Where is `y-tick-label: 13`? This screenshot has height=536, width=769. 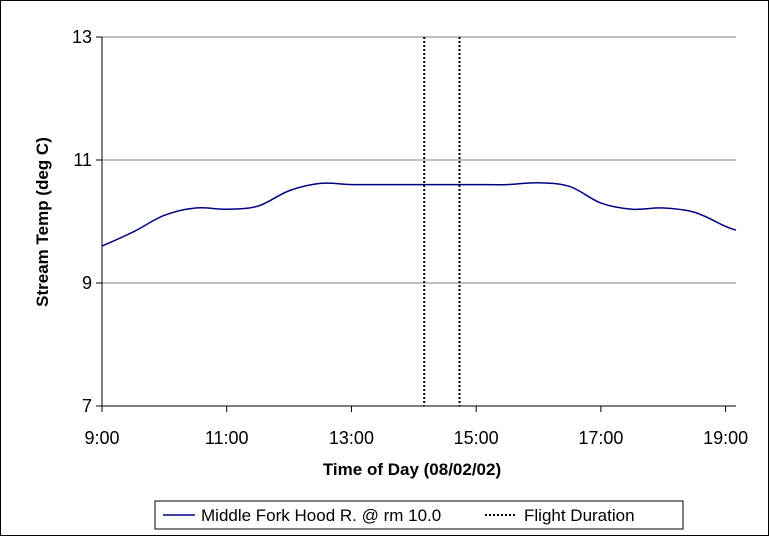 y-tick-label: 13 is located at coordinates (82, 37).